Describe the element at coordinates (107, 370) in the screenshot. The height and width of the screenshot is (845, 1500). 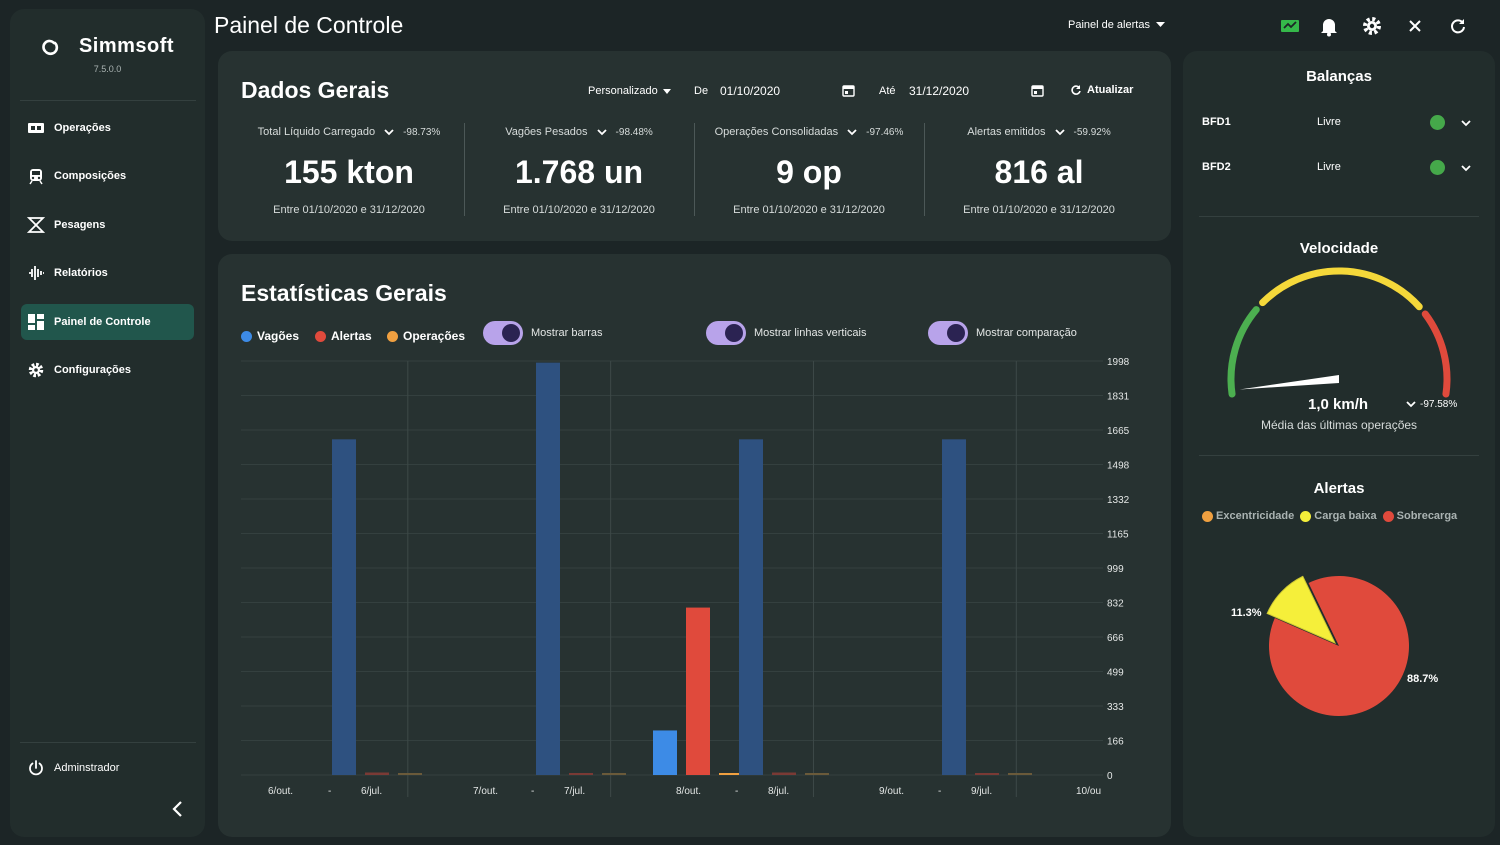
I see `sidebar-item-configuracoes: Configurações` at that location.